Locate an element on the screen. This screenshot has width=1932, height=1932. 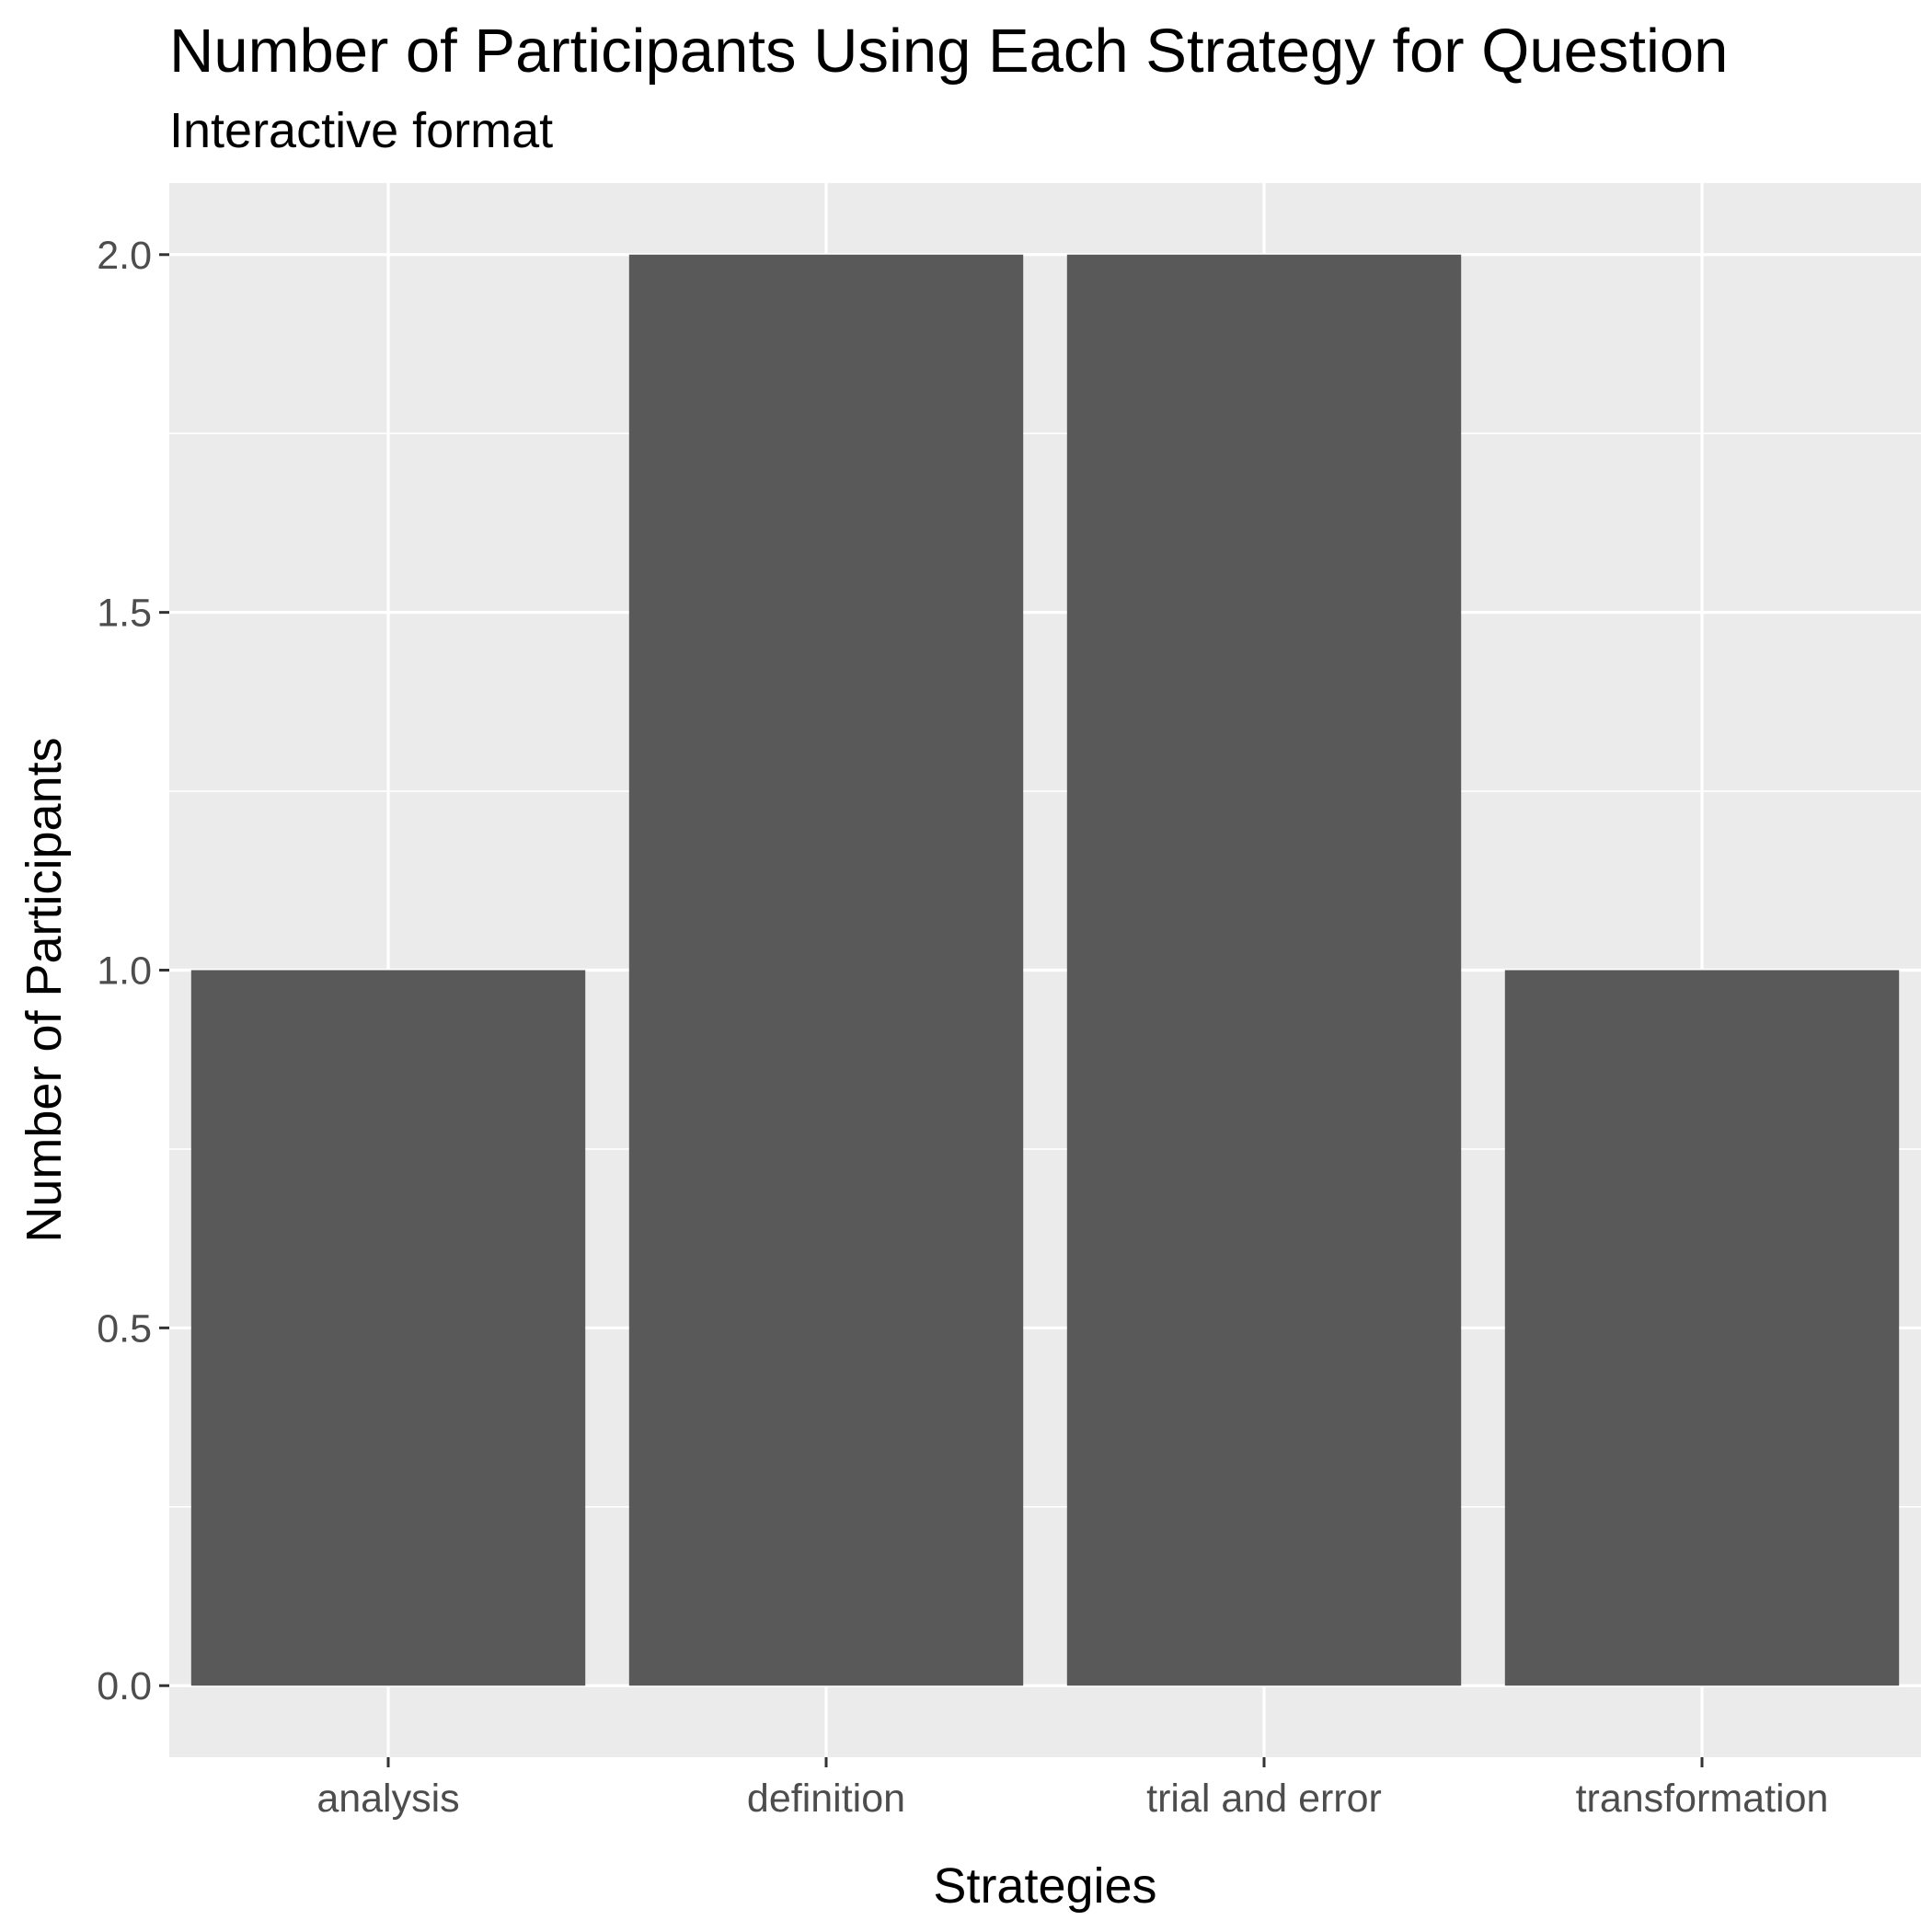
bar-analysis is located at coordinates (388, 1328).